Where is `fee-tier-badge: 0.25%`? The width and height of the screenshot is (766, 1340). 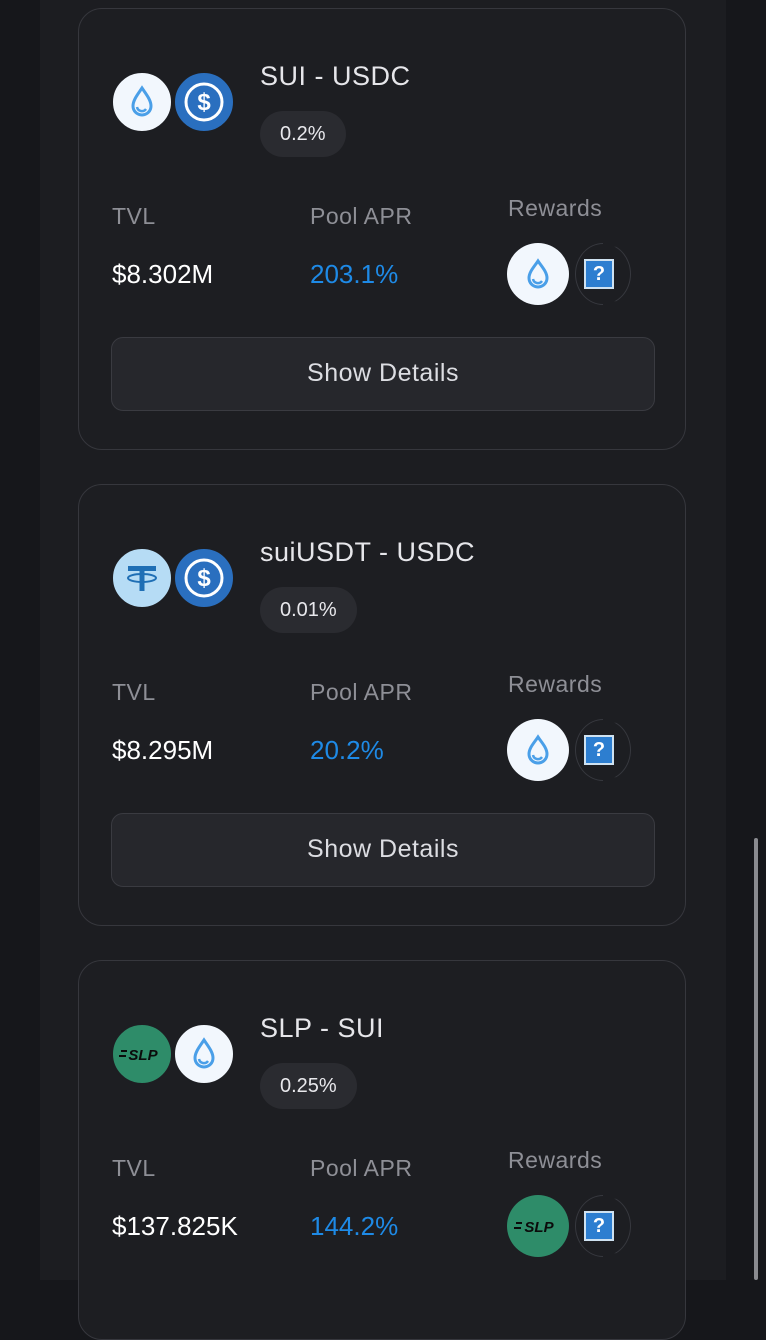
fee-tier-badge: 0.25% is located at coordinates (308, 1086).